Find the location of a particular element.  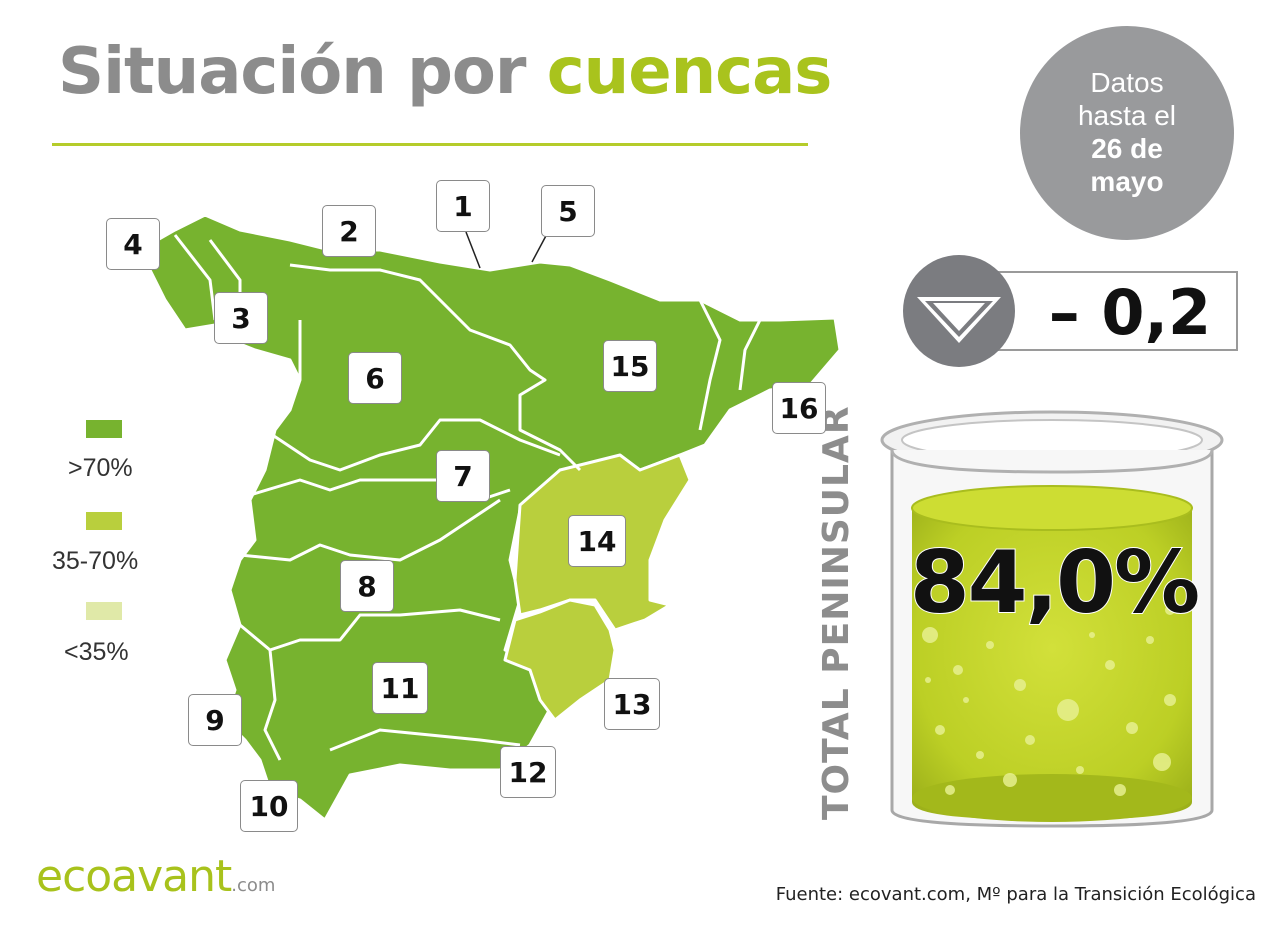

date-line3: 26 de is located at coordinates (1127, 148).